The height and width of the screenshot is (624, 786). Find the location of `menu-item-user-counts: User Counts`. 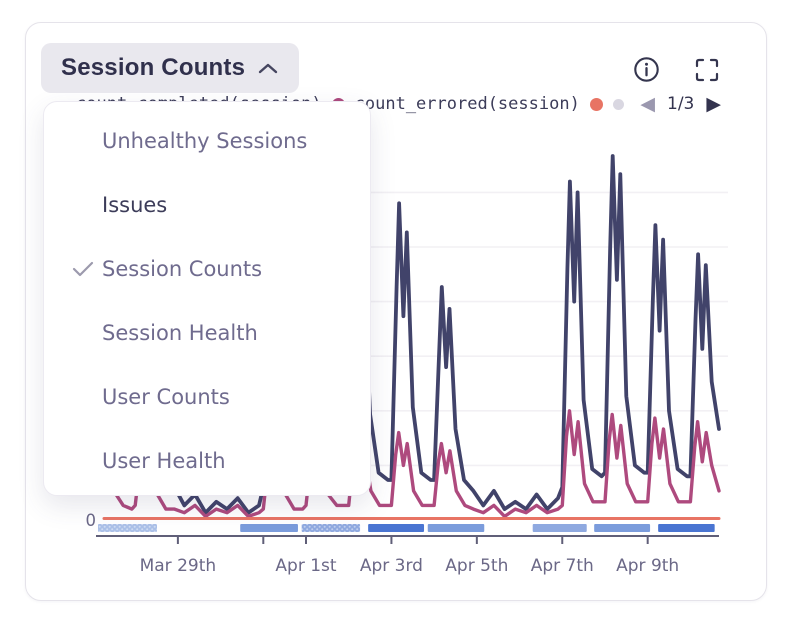

menu-item-user-counts: User Counts is located at coordinates (207, 397).